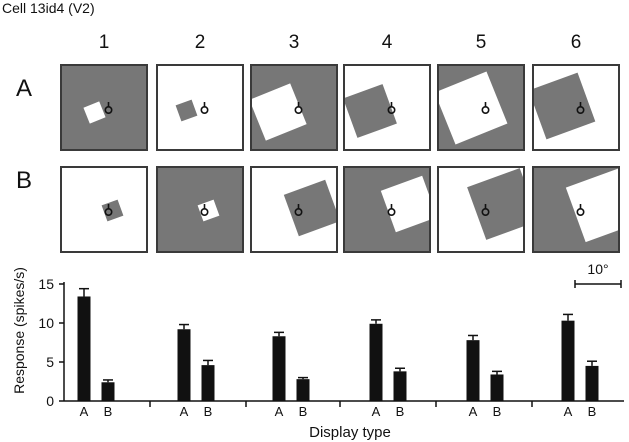 This screenshot has width=629, height=442. I want to click on column-number-1: 1, so click(104, 42).